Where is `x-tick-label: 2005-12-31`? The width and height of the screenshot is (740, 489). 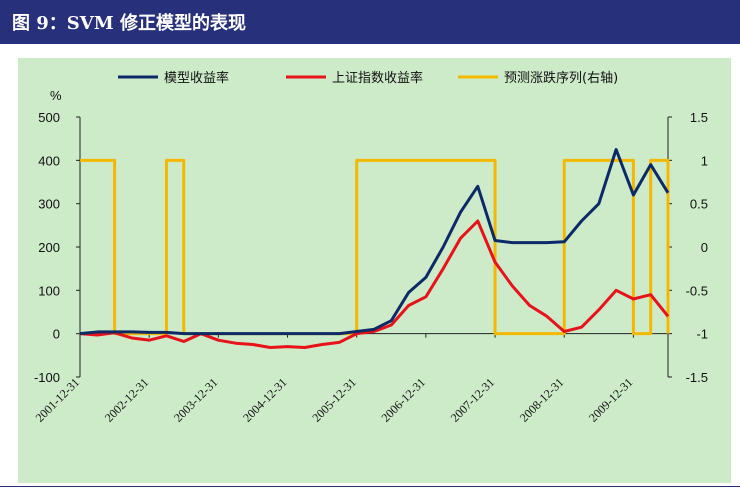 x-tick-label: 2005-12-31 is located at coordinates (333, 399).